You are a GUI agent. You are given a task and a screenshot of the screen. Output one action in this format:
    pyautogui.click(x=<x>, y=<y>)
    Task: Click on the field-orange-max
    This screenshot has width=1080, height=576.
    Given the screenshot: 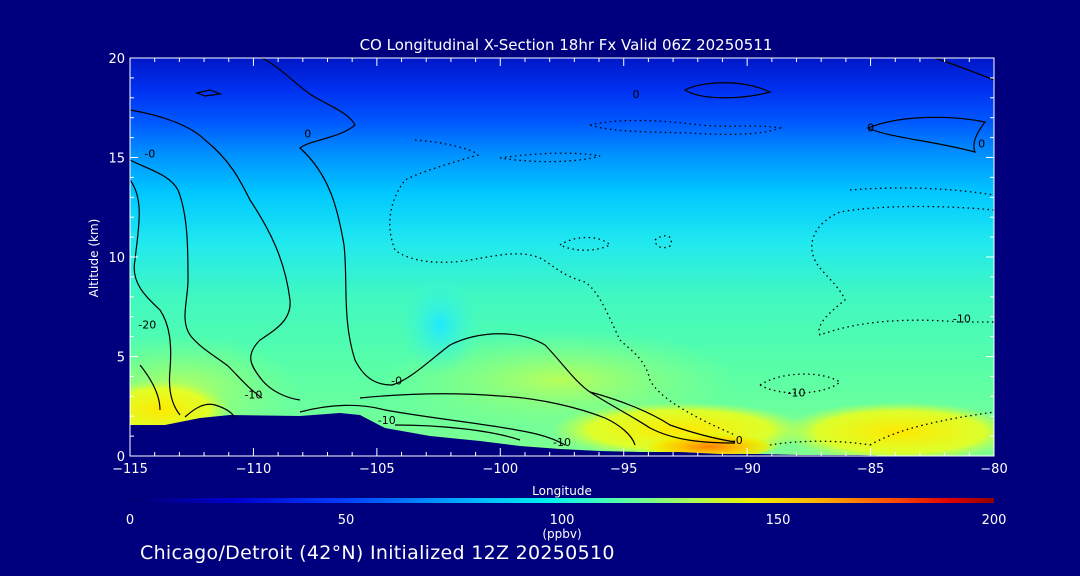 What is the action you would take?
    pyautogui.click(x=710, y=443)
    